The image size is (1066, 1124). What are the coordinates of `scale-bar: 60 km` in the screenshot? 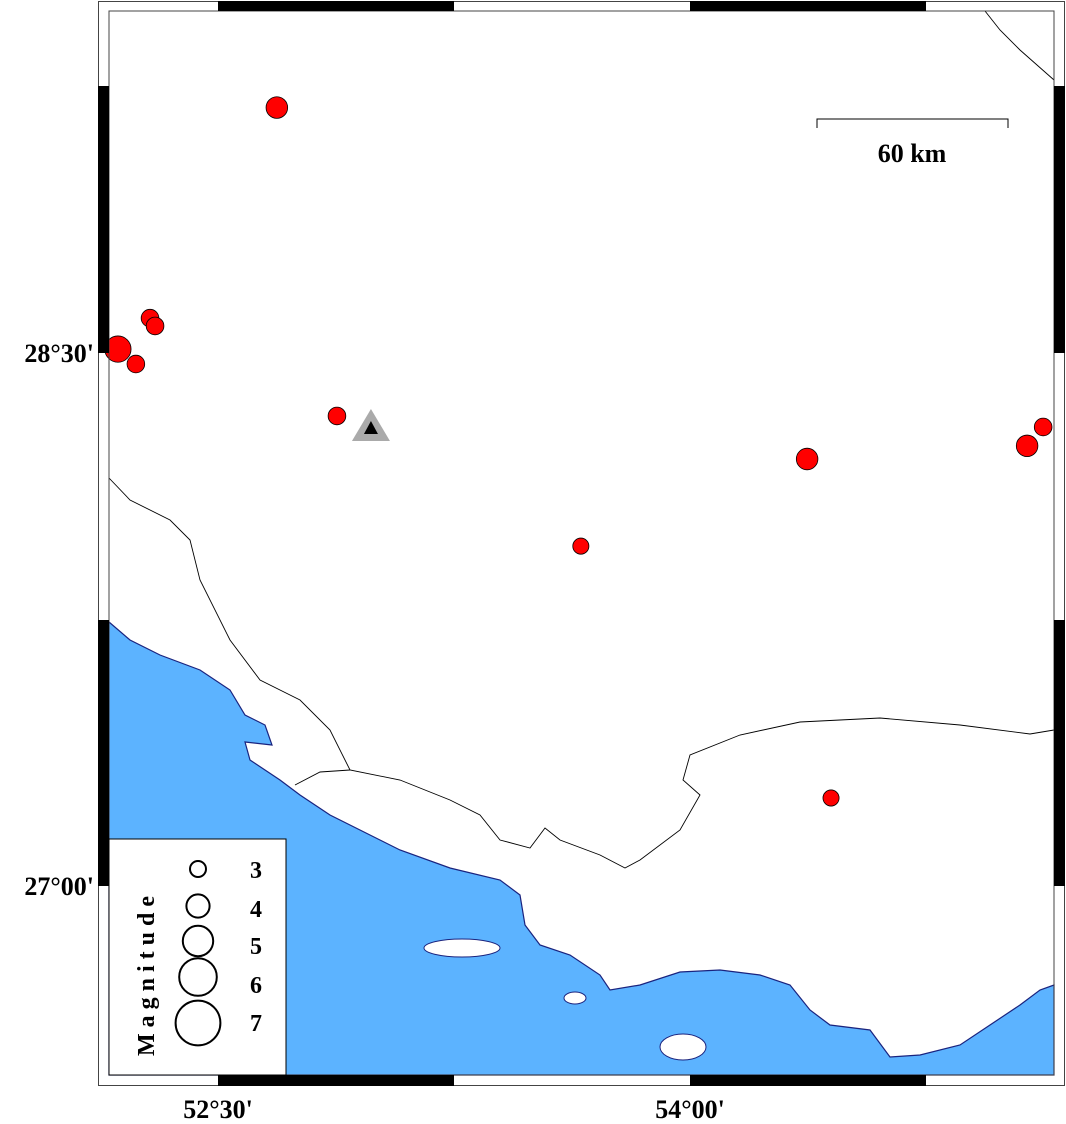 It's located at (912, 143).